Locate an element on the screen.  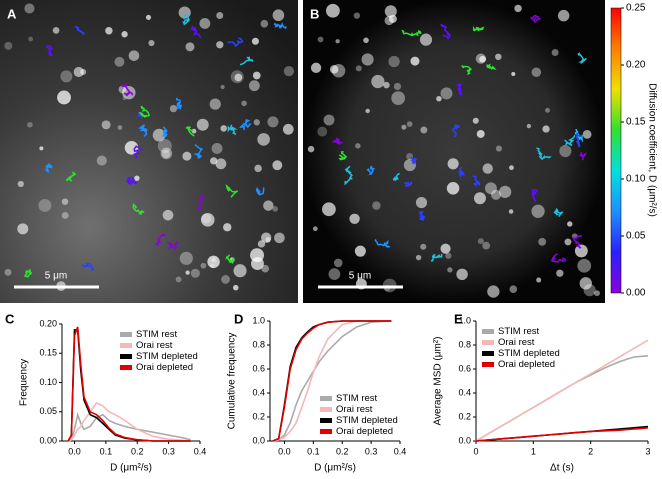
y-axis-label: Frequency is located at coordinates (24, 382).